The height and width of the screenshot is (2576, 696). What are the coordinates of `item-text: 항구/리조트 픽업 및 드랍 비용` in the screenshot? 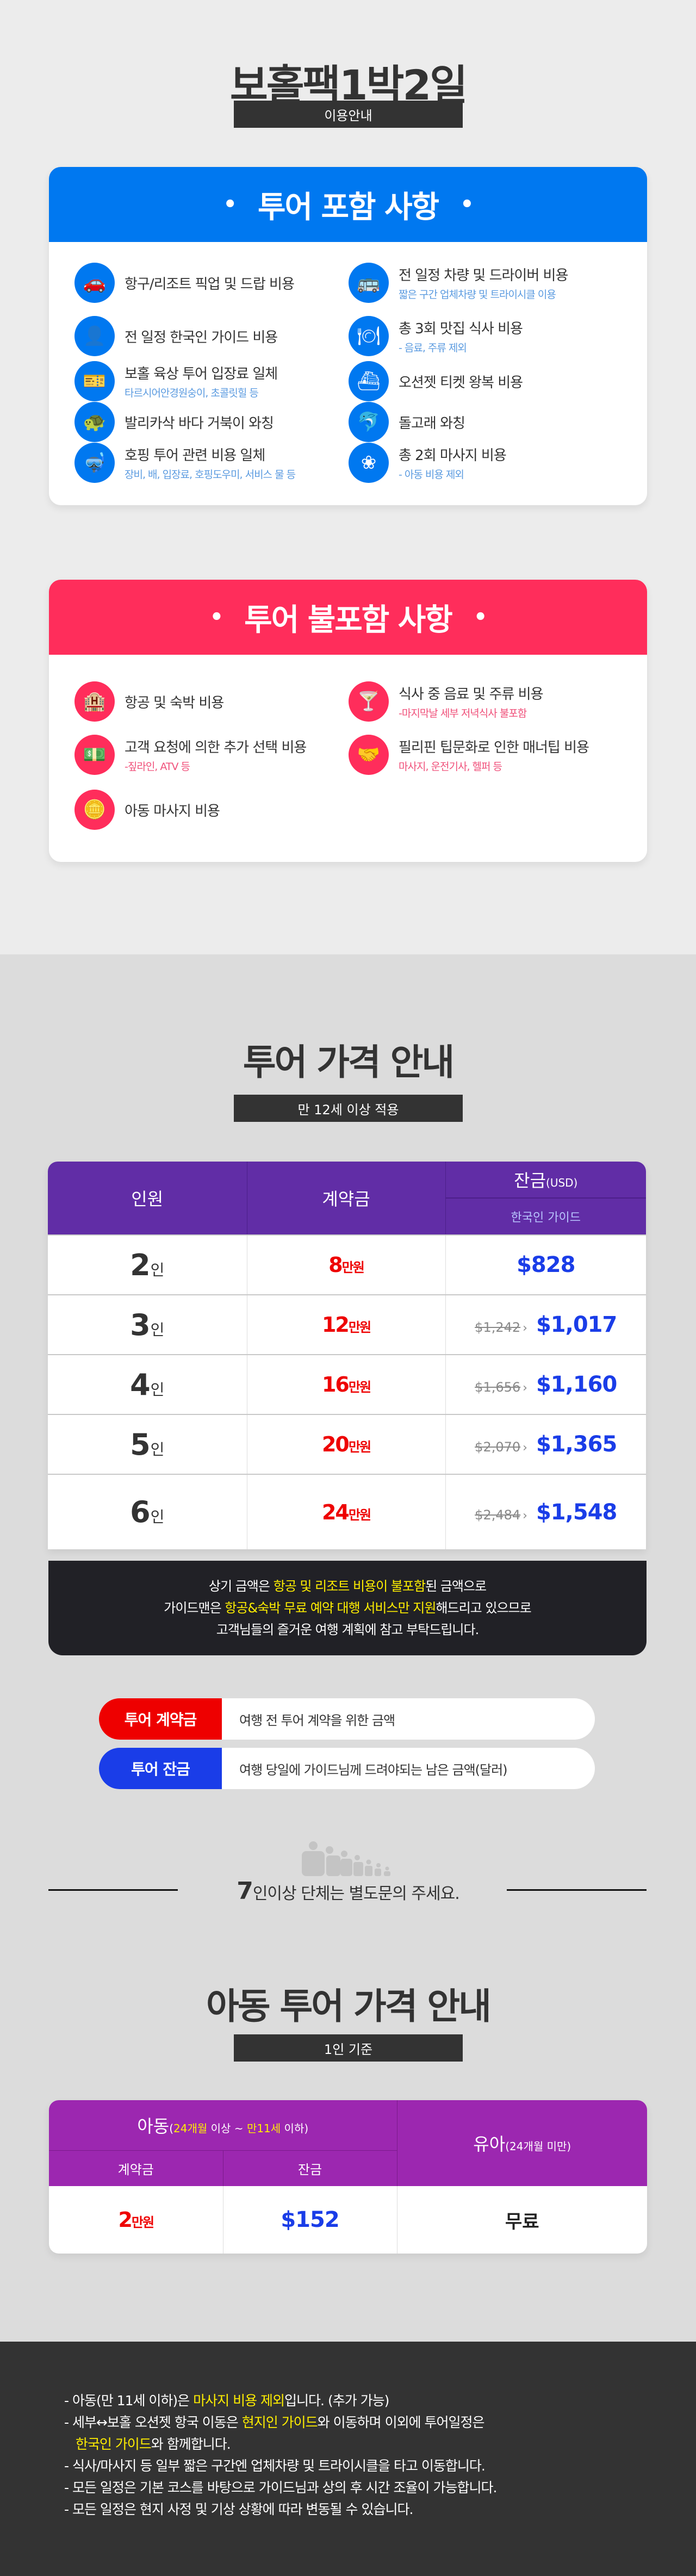 It's located at (210, 283).